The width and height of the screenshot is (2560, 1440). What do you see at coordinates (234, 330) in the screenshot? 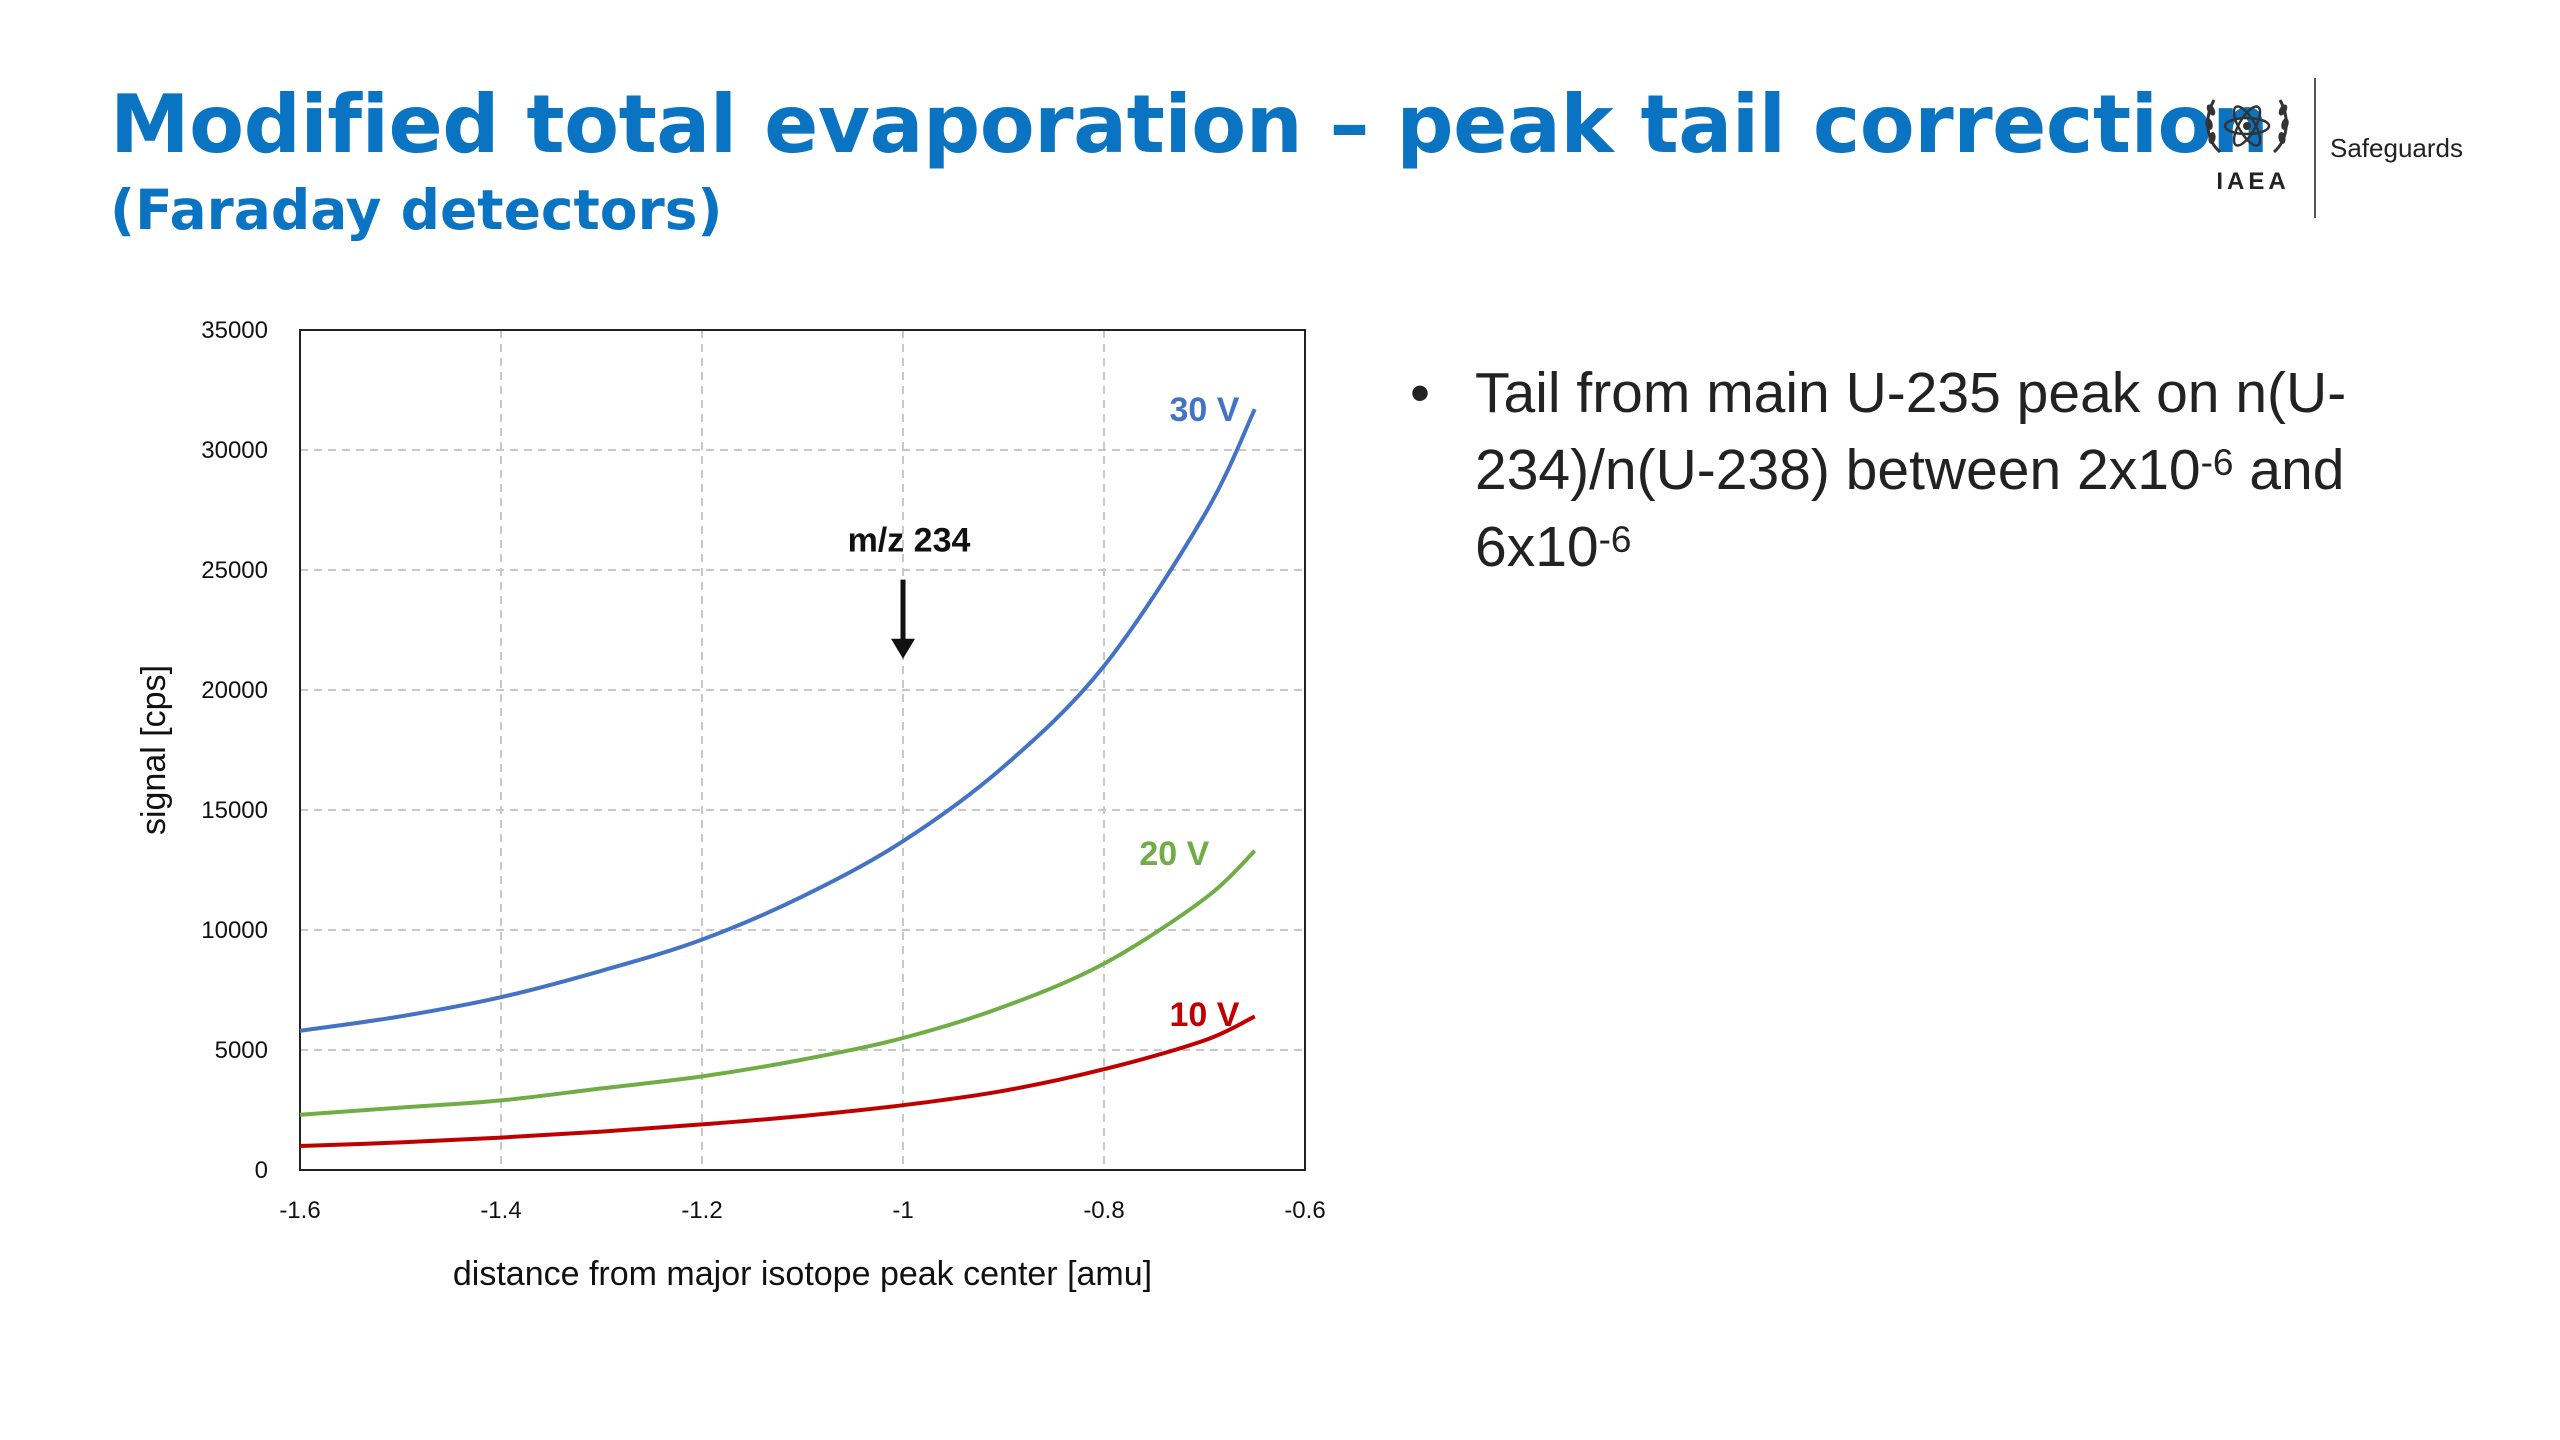
I see `y-tick-label: 35000` at bounding box center [234, 330].